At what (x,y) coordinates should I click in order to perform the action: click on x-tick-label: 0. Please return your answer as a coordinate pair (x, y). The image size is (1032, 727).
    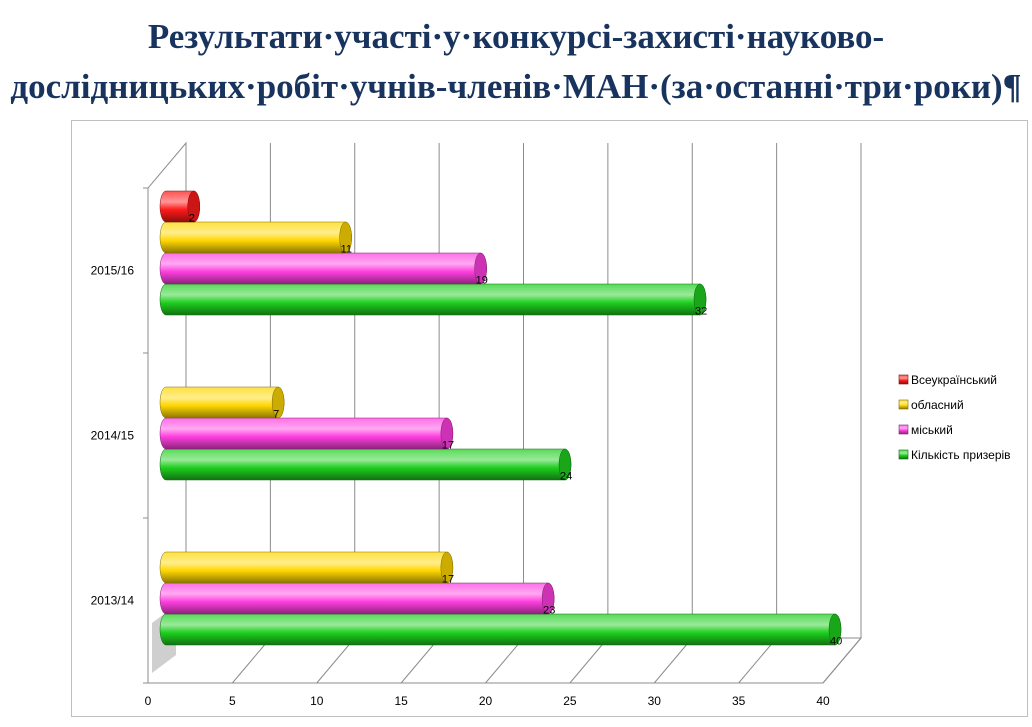
    Looking at the image, I should click on (148, 701).